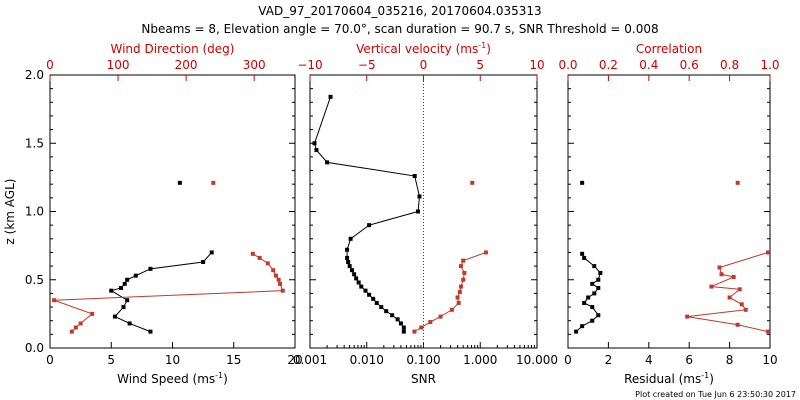 Image resolution: width=800 pixels, height=400 pixels. What do you see at coordinates (118, 65) in the screenshot?
I see `top-tick-label: 100` at bounding box center [118, 65].